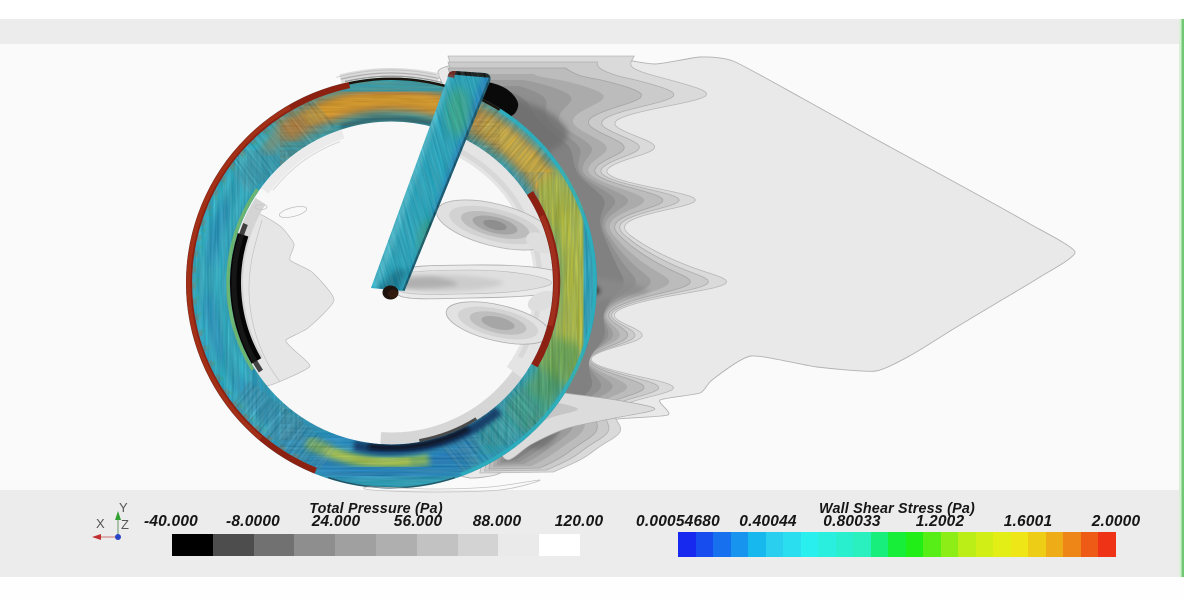 This screenshot has width=1184, height=599. What do you see at coordinates (100, 523) in the screenshot?
I see `svg-text: X` at bounding box center [100, 523].